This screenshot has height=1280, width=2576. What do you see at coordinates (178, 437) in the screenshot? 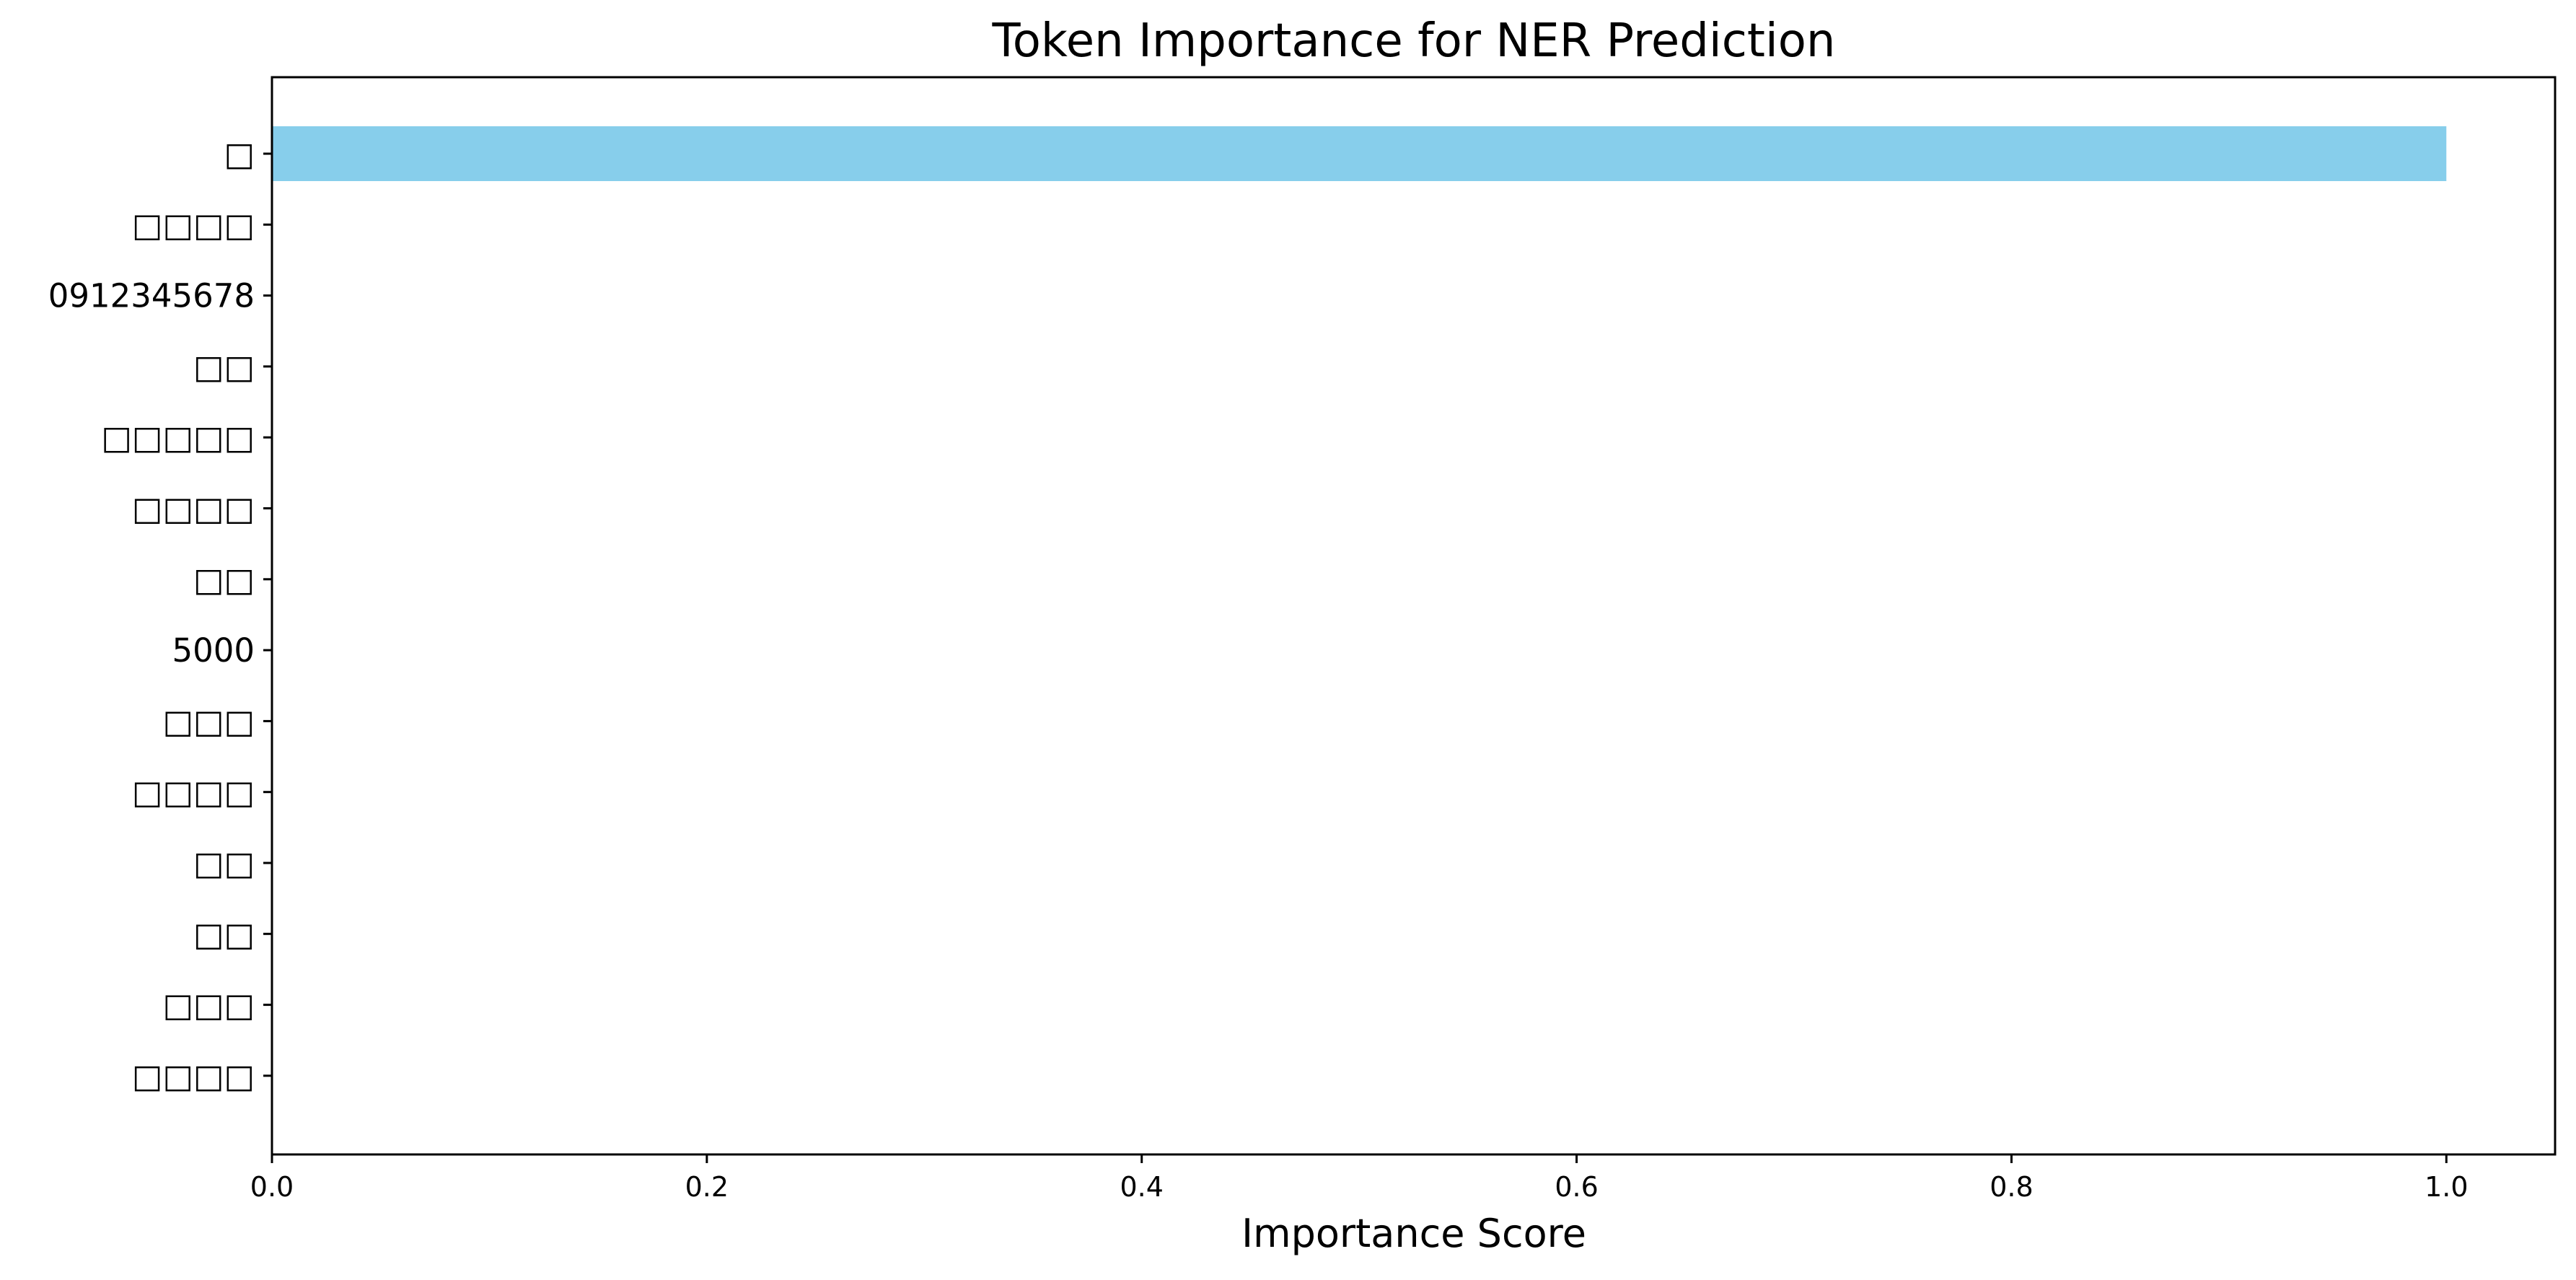
I see `y-tick-label: □□□□□` at bounding box center [178, 437].